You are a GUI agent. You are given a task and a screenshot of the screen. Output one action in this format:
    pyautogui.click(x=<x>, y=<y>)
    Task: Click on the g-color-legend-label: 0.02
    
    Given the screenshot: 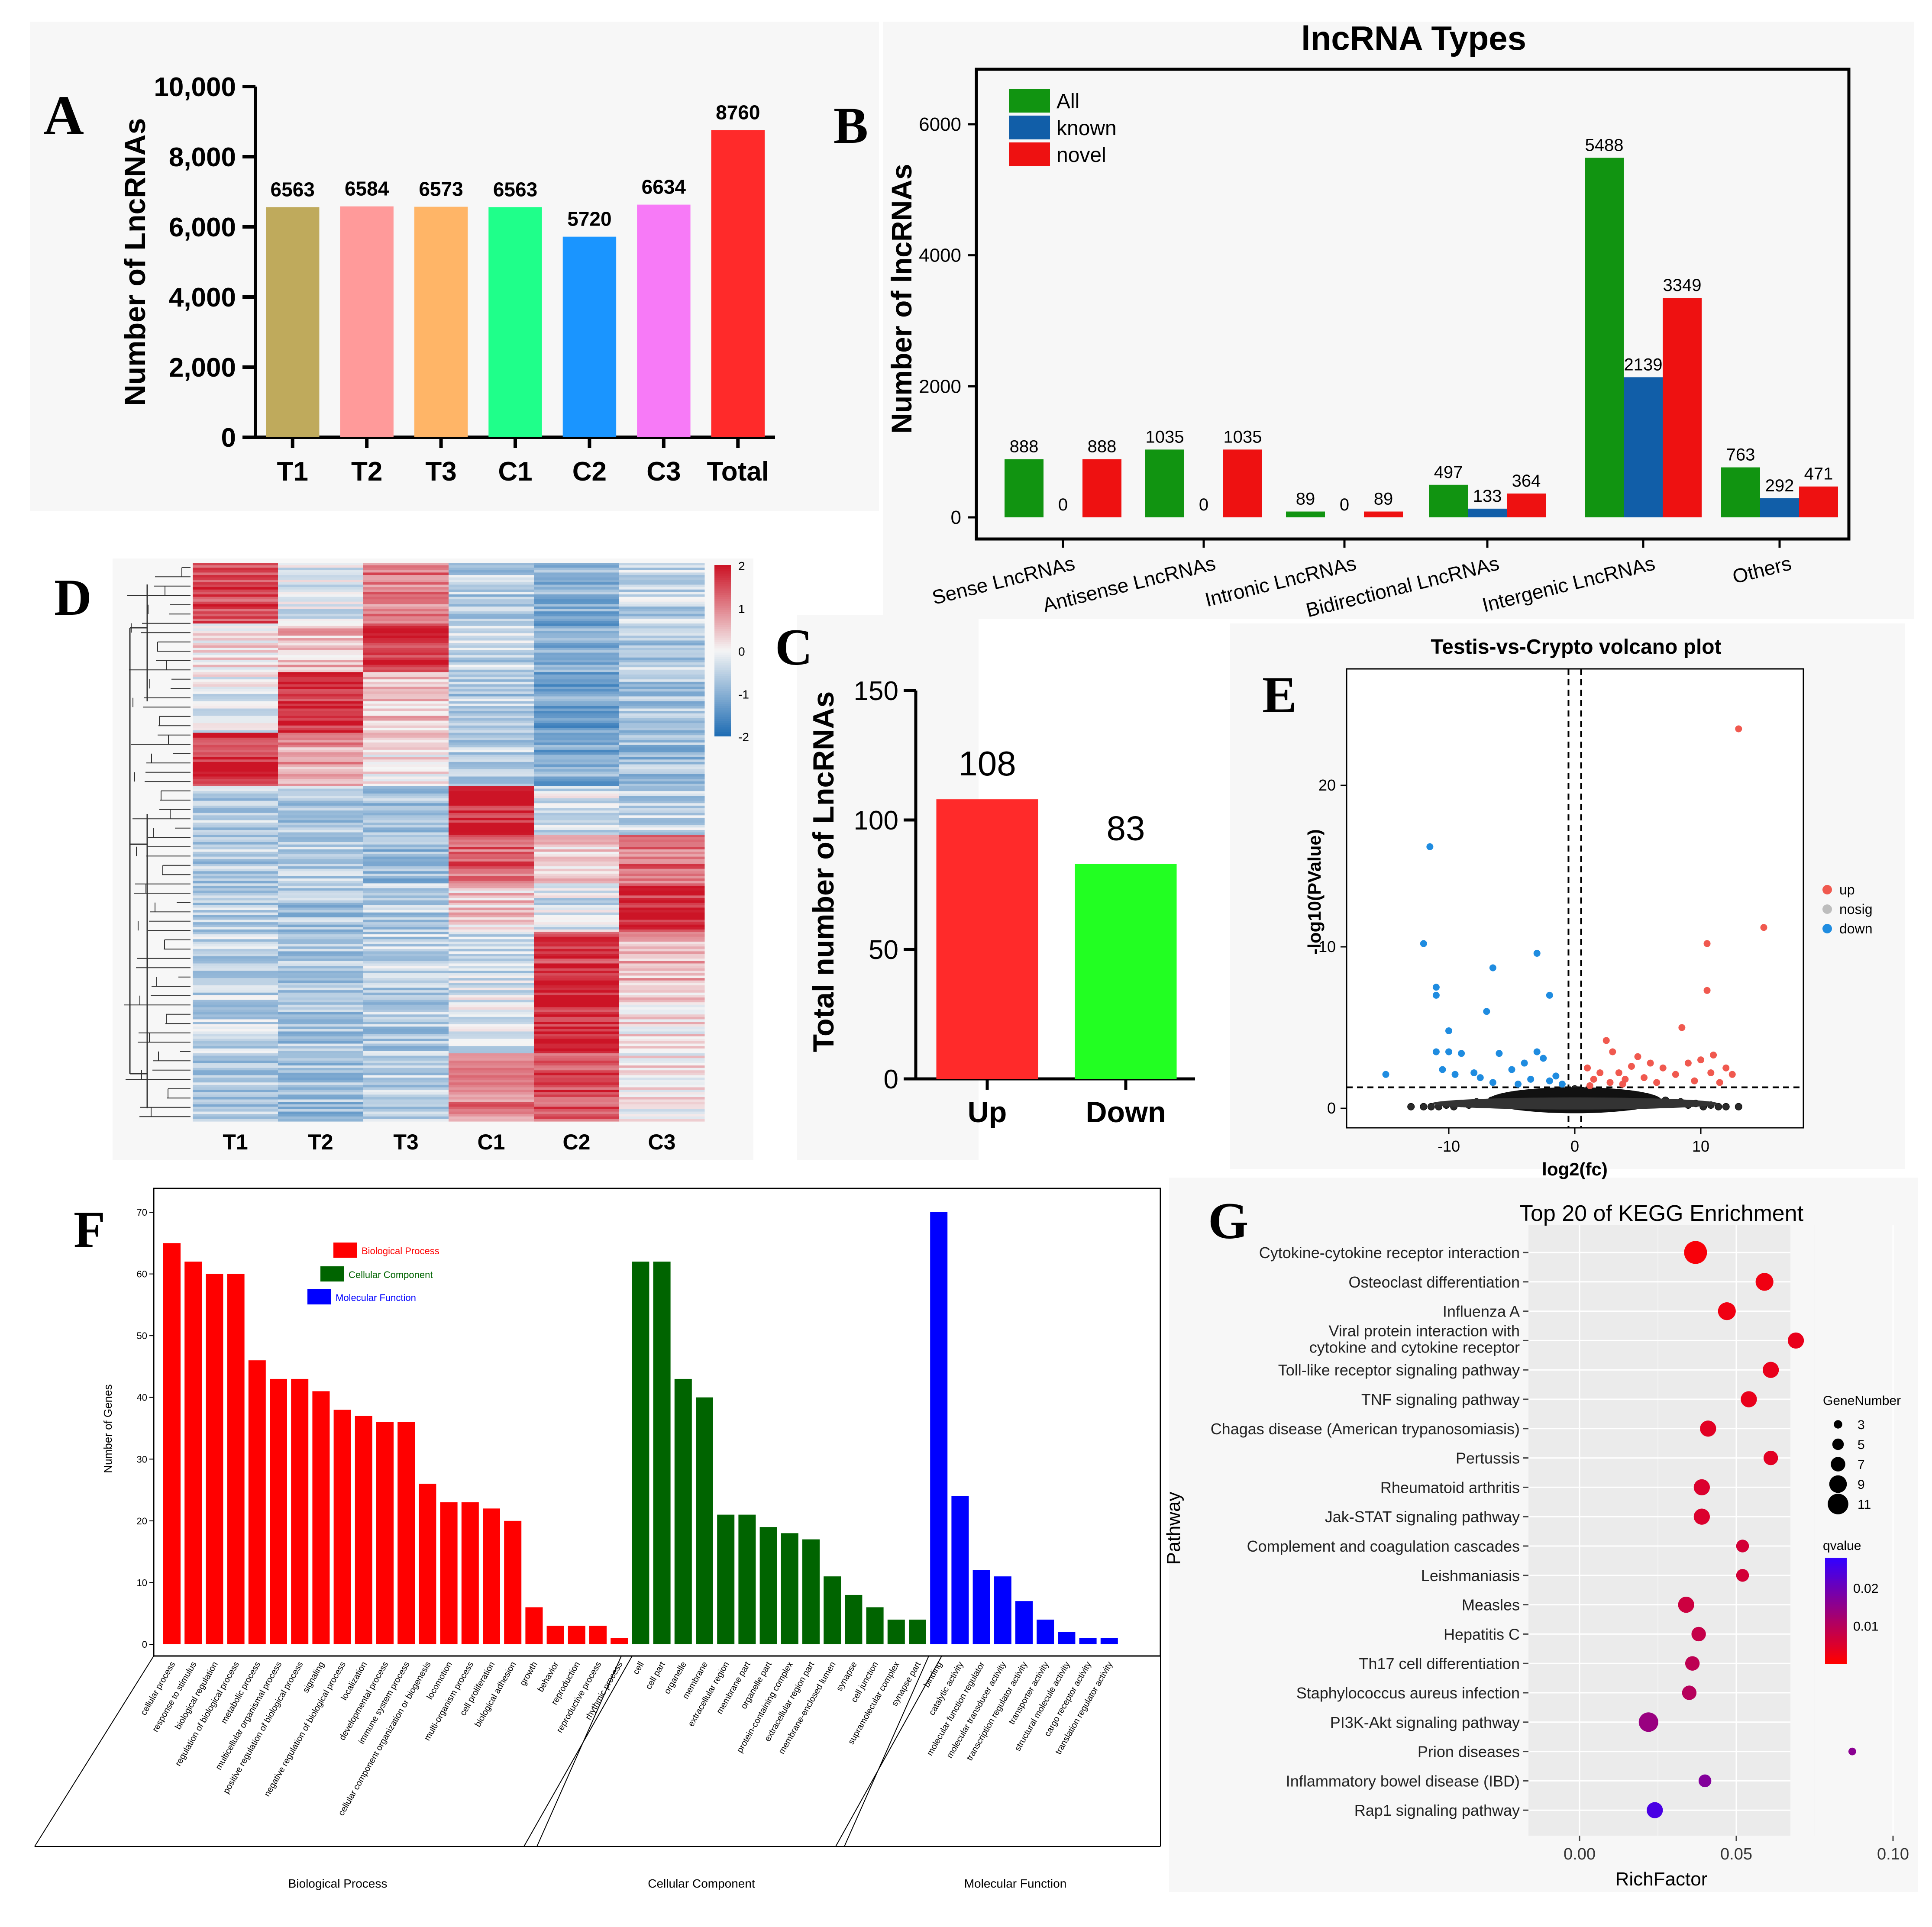 What is the action you would take?
    pyautogui.click(x=1865, y=1589)
    